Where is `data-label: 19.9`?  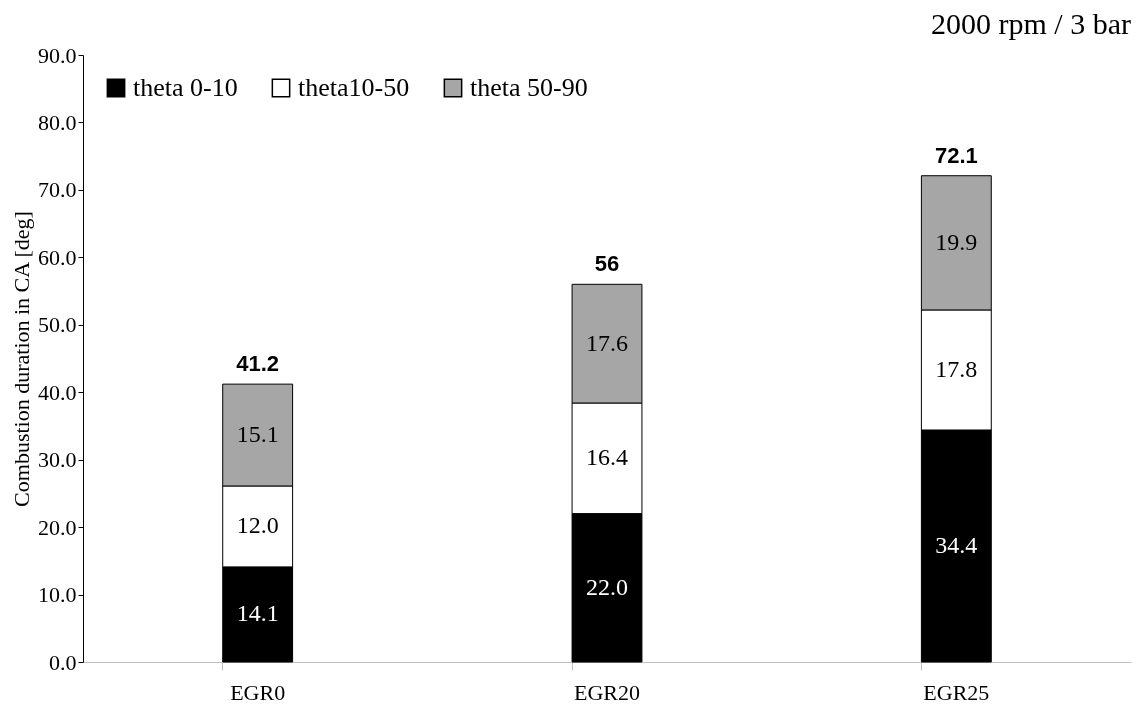
data-label: 19.9 is located at coordinates (956, 241).